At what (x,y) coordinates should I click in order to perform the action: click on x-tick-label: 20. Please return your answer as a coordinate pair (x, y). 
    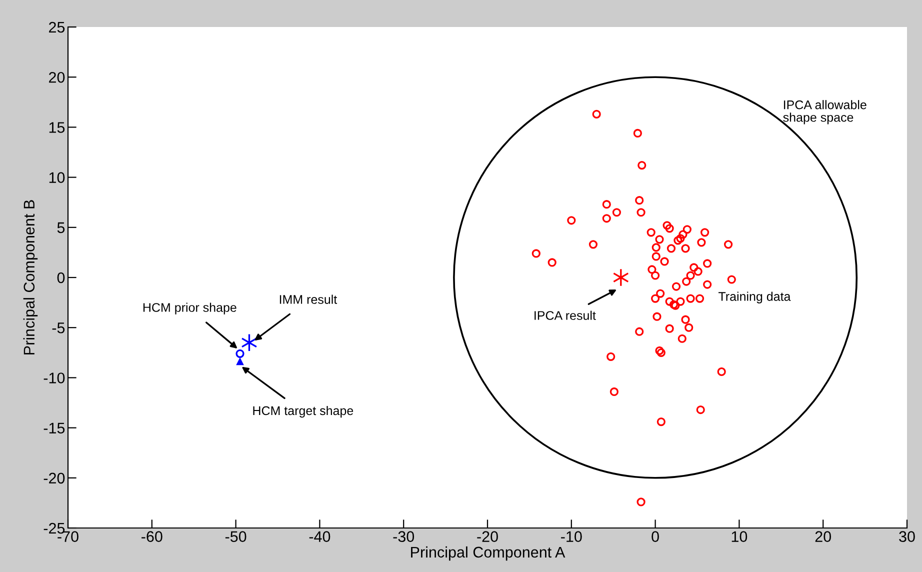
    Looking at the image, I should click on (823, 536).